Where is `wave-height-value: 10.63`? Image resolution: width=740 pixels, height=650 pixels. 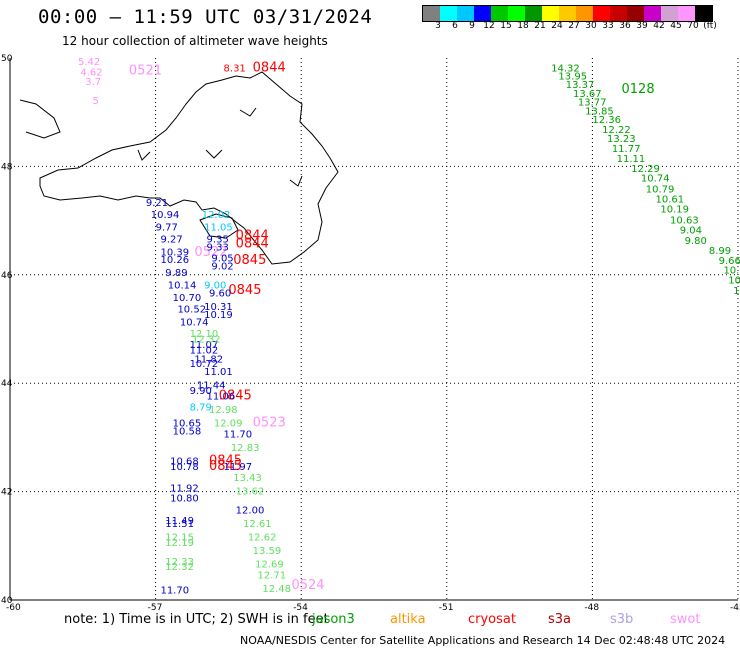
wave-height-value: 10.63 is located at coordinates (684, 220).